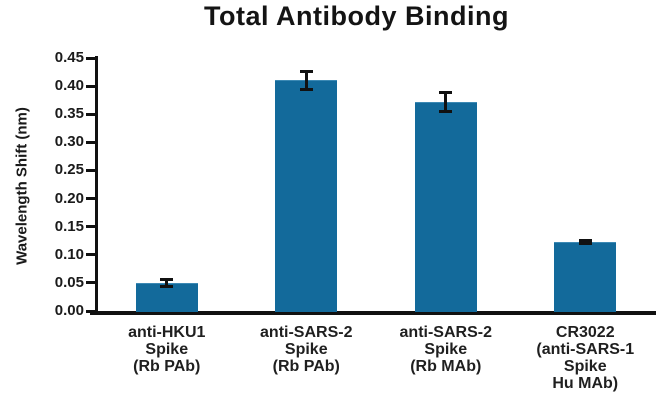  What do you see at coordinates (69, 310) in the screenshot?
I see `y-tick-label: 0.00` at bounding box center [69, 310].